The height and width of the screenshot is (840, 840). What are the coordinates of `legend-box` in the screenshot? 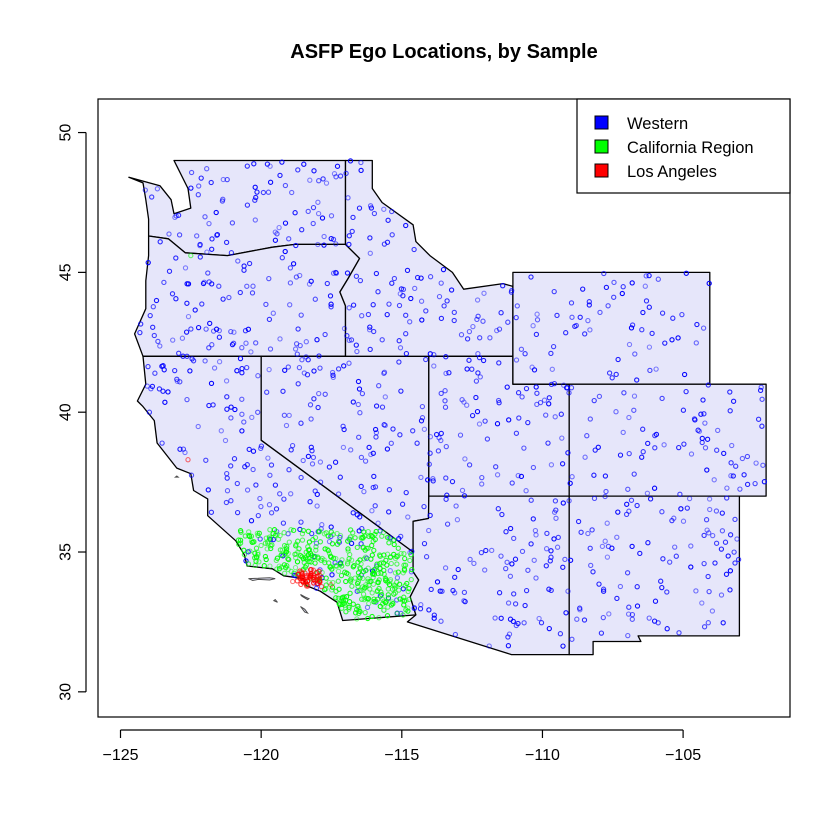 It's located at (683, 146).